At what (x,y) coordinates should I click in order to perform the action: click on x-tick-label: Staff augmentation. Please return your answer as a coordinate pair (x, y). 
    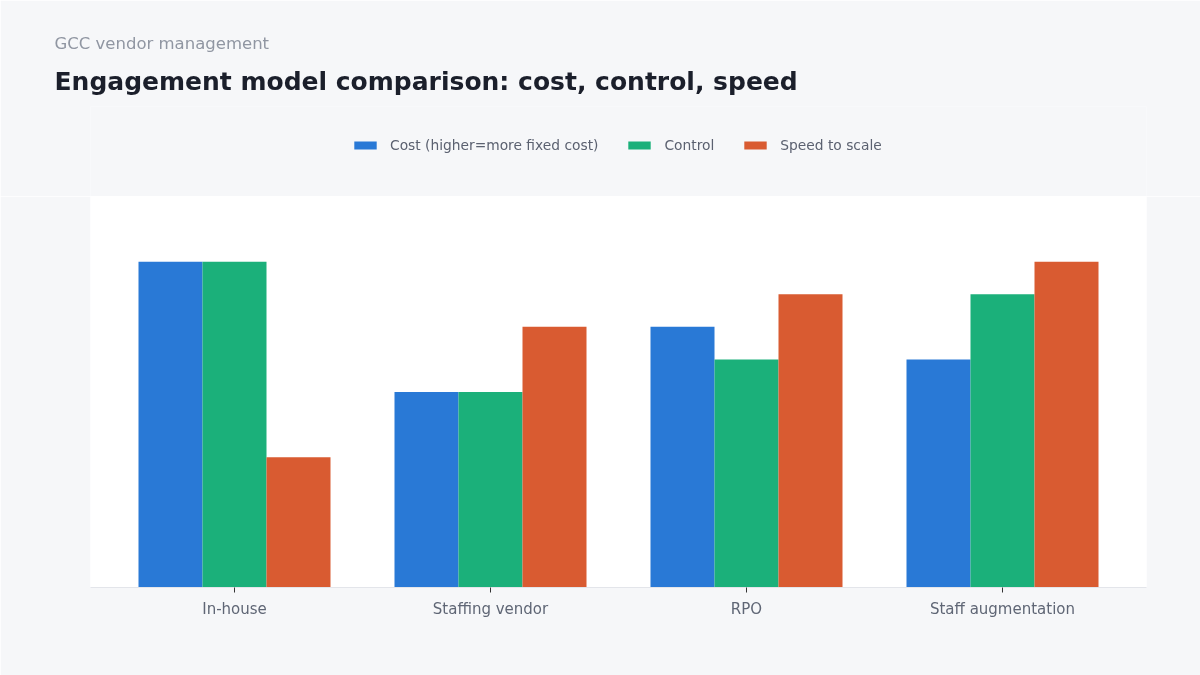
    Looking at the image, I should click on (1002, 608).